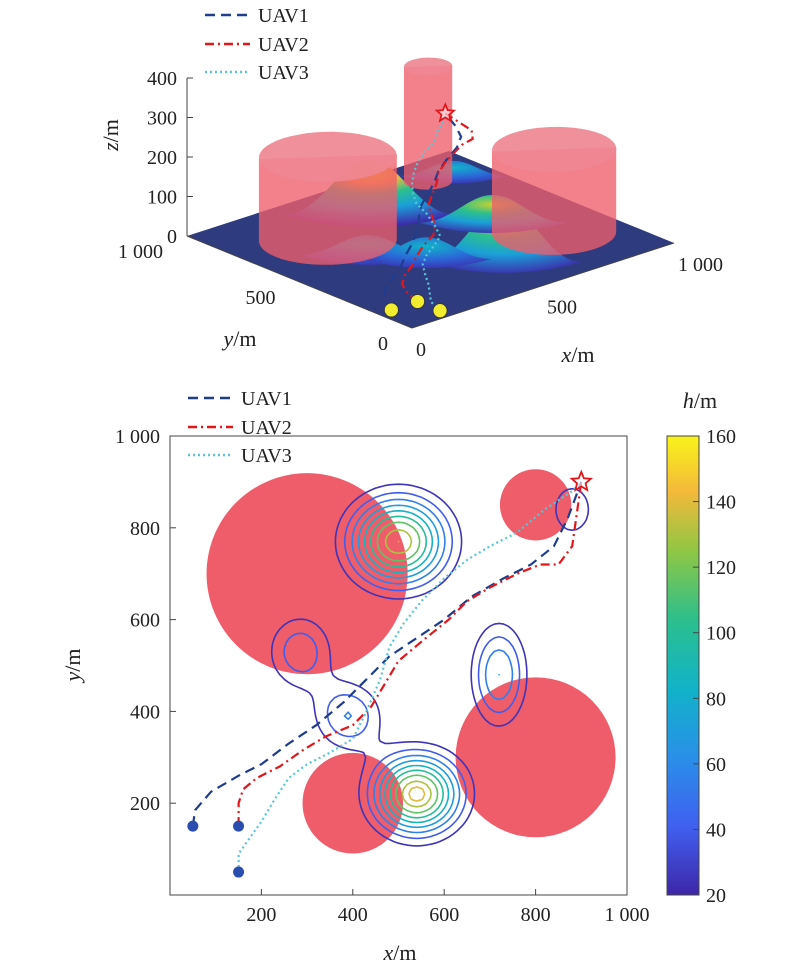 Image resolution: width=800 pixels, height=971 pixels. What do you see at coordinates (72, 666) in the screenshot?
I see `y-axis-label-2d: y/m` at bounding box center [72, 666].